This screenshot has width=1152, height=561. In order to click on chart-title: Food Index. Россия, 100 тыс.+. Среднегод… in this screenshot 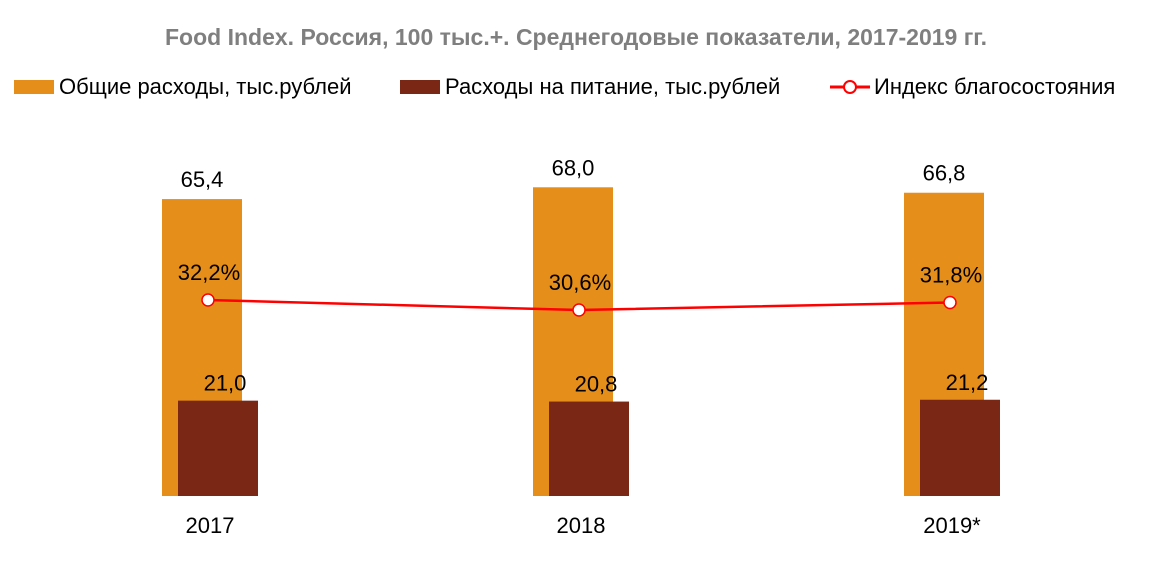, I will do `click(576, 37)`.